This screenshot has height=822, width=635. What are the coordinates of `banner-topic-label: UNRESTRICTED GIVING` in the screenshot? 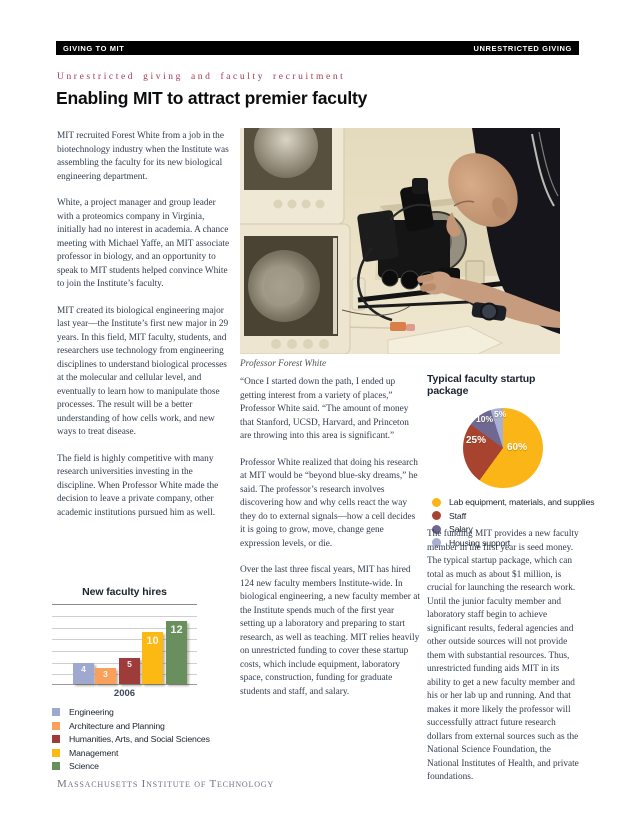 It's located at (522, 48).